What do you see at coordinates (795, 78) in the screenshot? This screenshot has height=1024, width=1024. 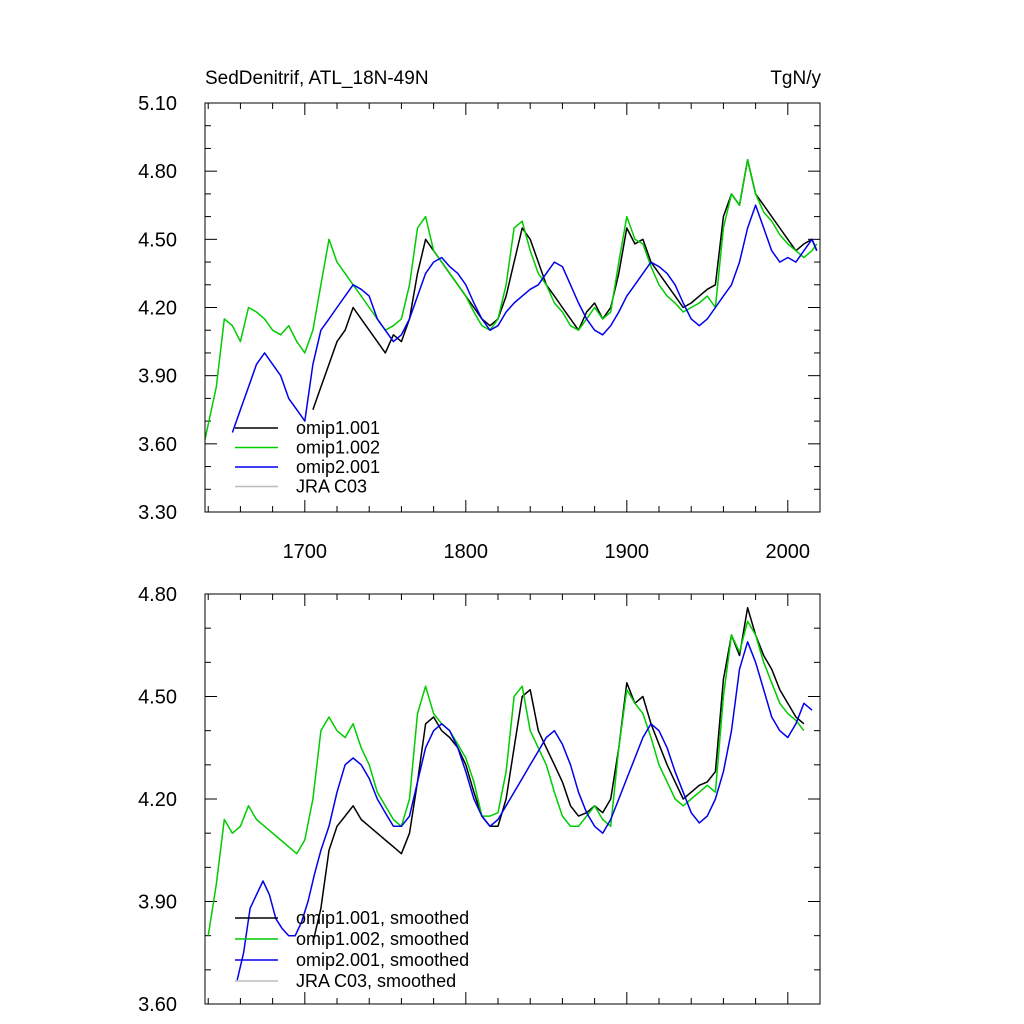 I see `units-label: TgN/y` at bounding box center [795, 78].